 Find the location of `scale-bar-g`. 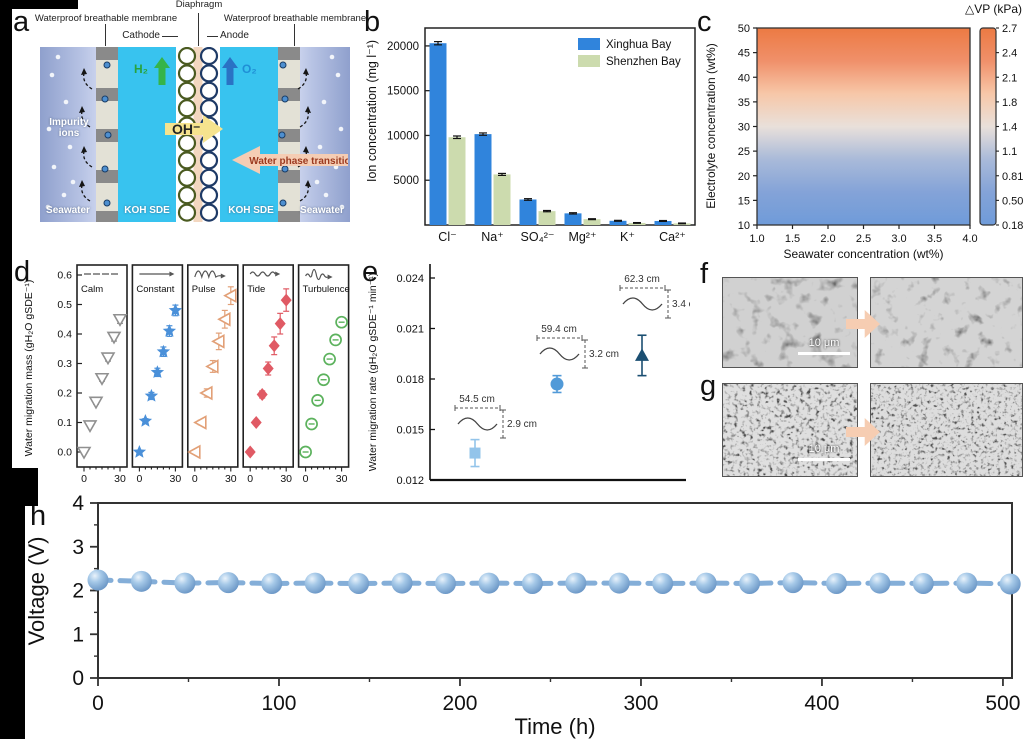

scale-bar-g is located at coordinates (824, 459).